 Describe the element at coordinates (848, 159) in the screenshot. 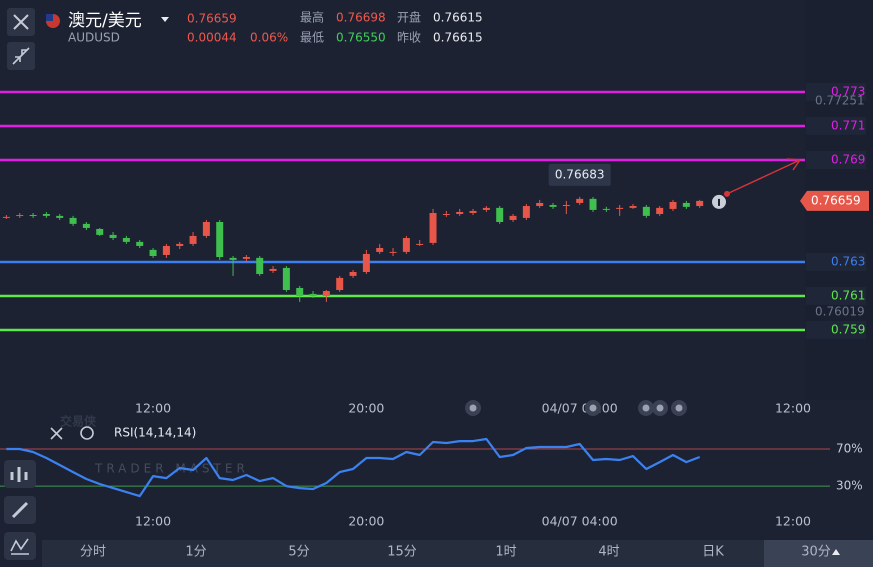

I see `price-level-label: 0.769` at that location.